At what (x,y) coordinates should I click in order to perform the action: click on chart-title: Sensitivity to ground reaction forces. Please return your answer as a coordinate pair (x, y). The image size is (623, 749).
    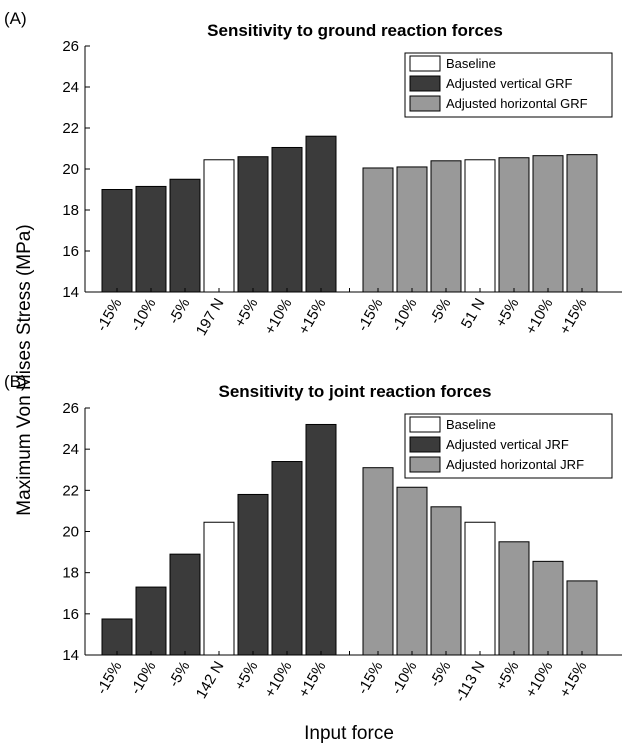
    Looking at the image, I should click on (355, 30).